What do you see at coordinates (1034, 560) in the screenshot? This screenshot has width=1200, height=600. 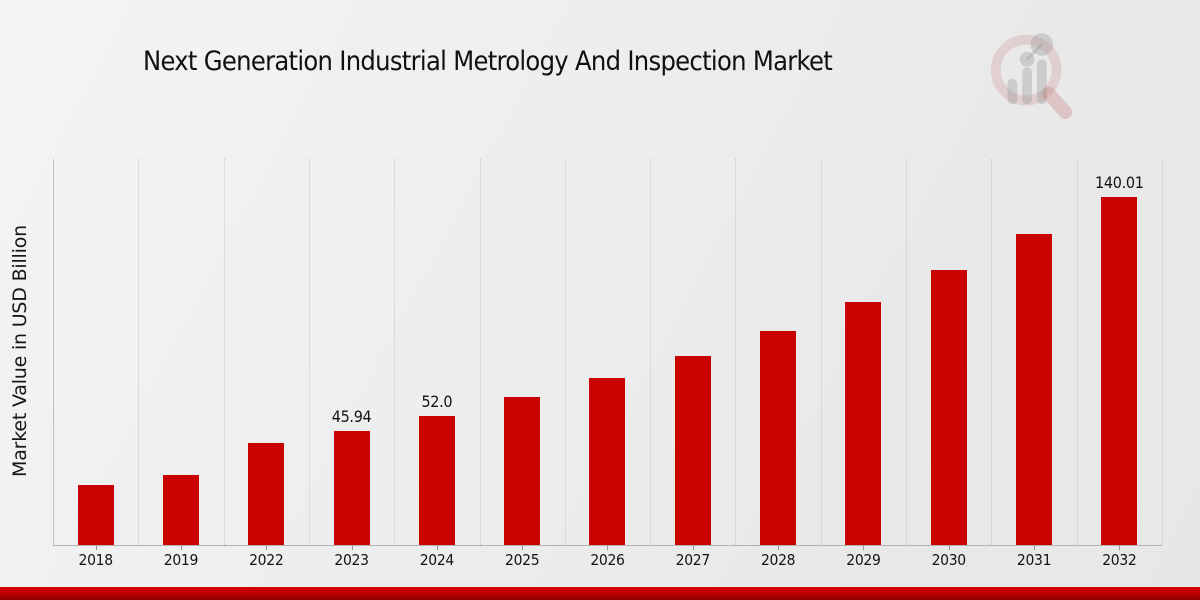 I see `x-axis-label-2031: 2031` at bounding box center [1034, 560].